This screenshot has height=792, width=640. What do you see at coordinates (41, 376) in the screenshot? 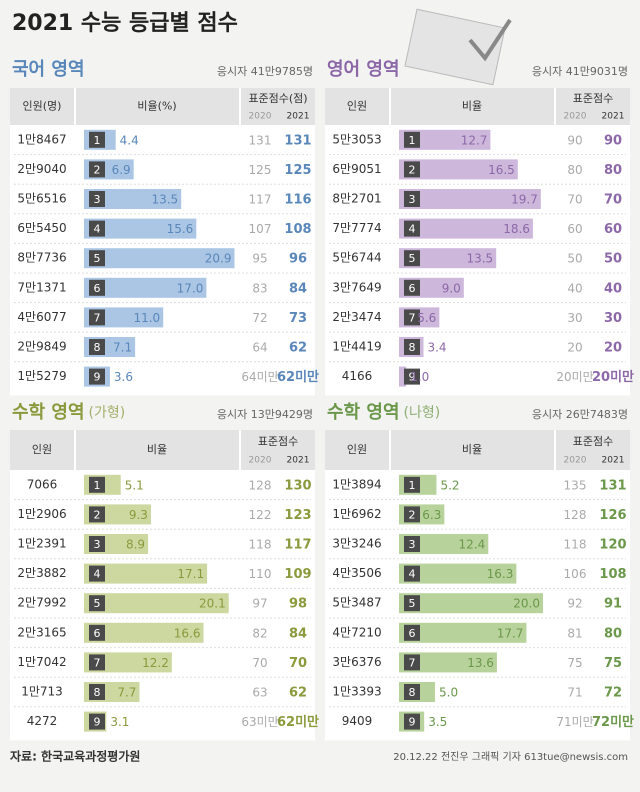
I see `count: 1만5279` at bounding box center [41, 376].